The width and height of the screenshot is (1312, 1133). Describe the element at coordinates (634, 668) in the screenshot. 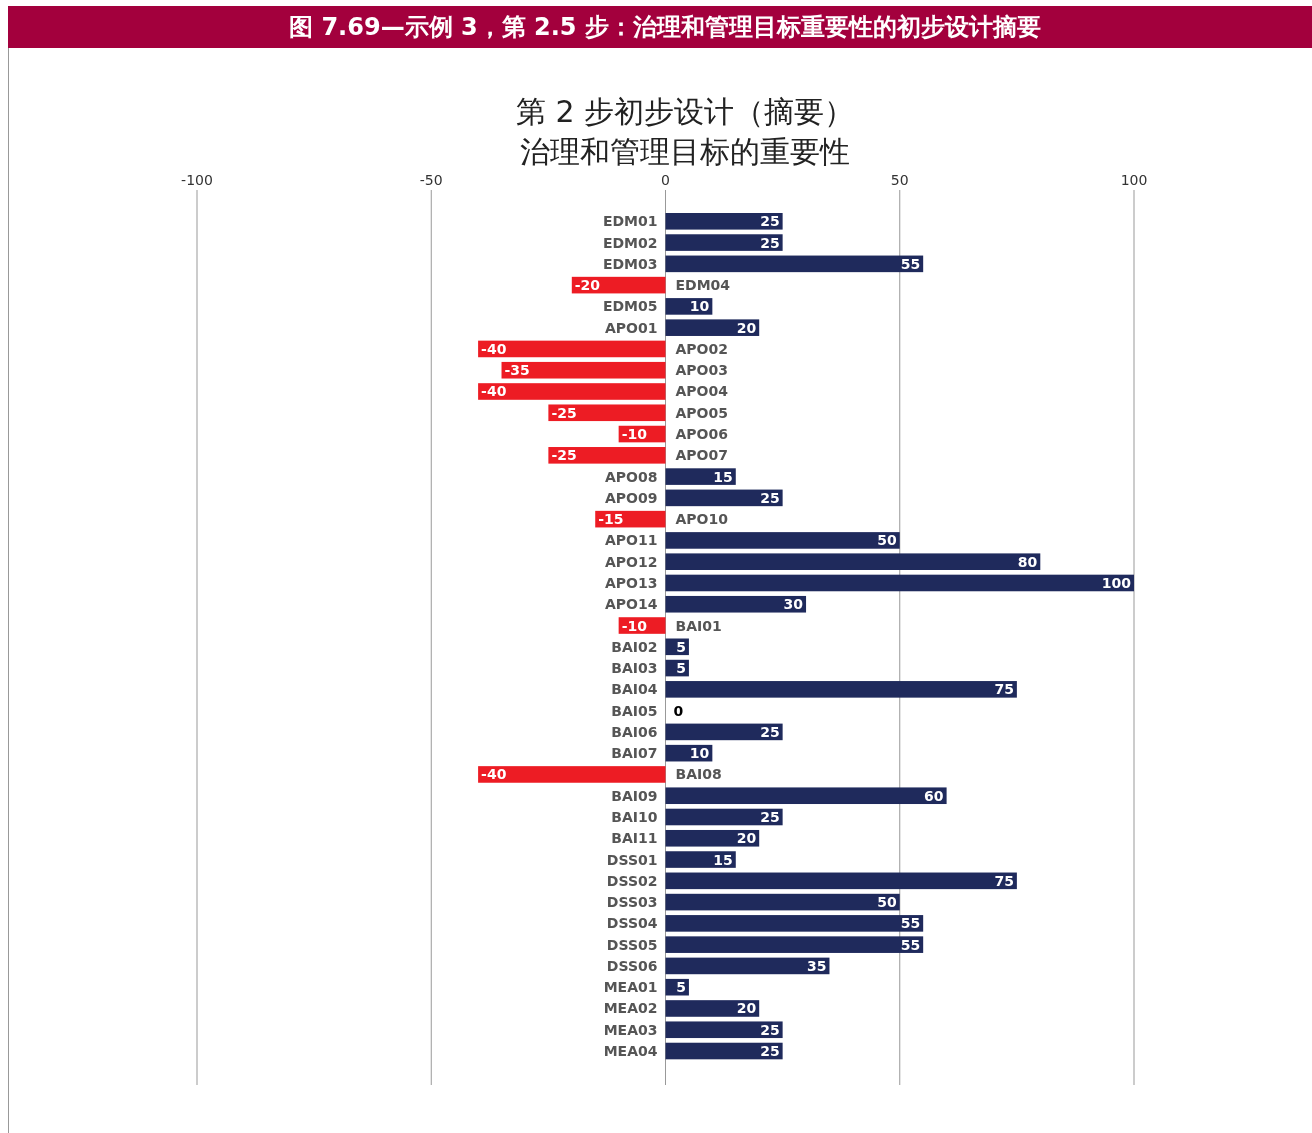

I see `y-tick-label: BAI03` at that location.